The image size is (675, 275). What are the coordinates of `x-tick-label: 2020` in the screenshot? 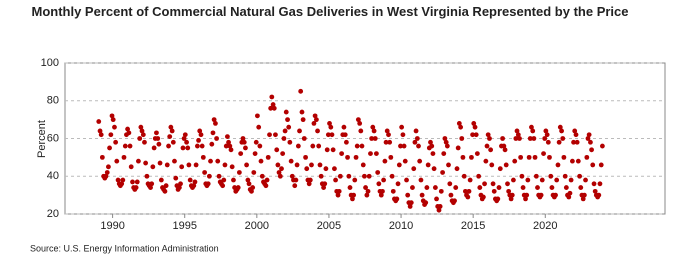 It's located at (545, 226).